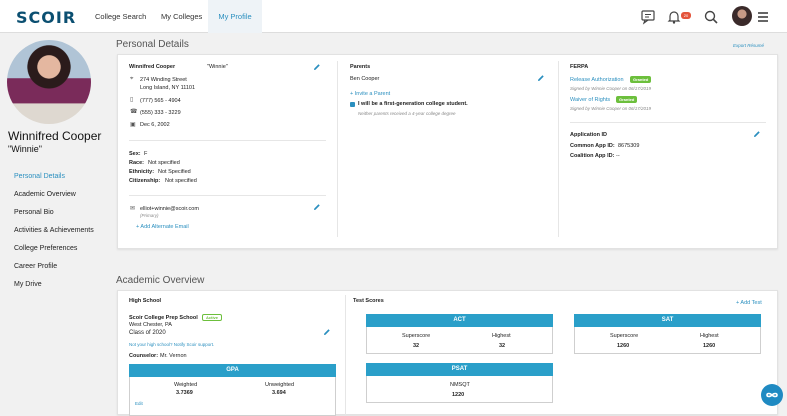  What do you see at coordinates (146, 154) in the screenshot?
I see `sex-value: F` at bounding box center [146, 154].